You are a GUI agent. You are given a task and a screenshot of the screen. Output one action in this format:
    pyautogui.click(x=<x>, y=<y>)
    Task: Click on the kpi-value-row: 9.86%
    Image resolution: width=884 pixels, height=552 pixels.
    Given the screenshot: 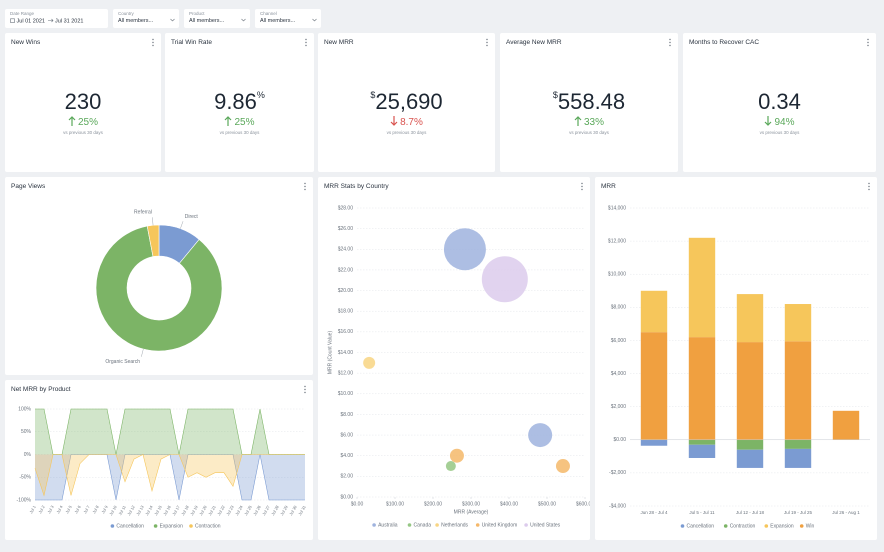 What is the action you would take?
    pyautogui.click(x=239, y=102)
    